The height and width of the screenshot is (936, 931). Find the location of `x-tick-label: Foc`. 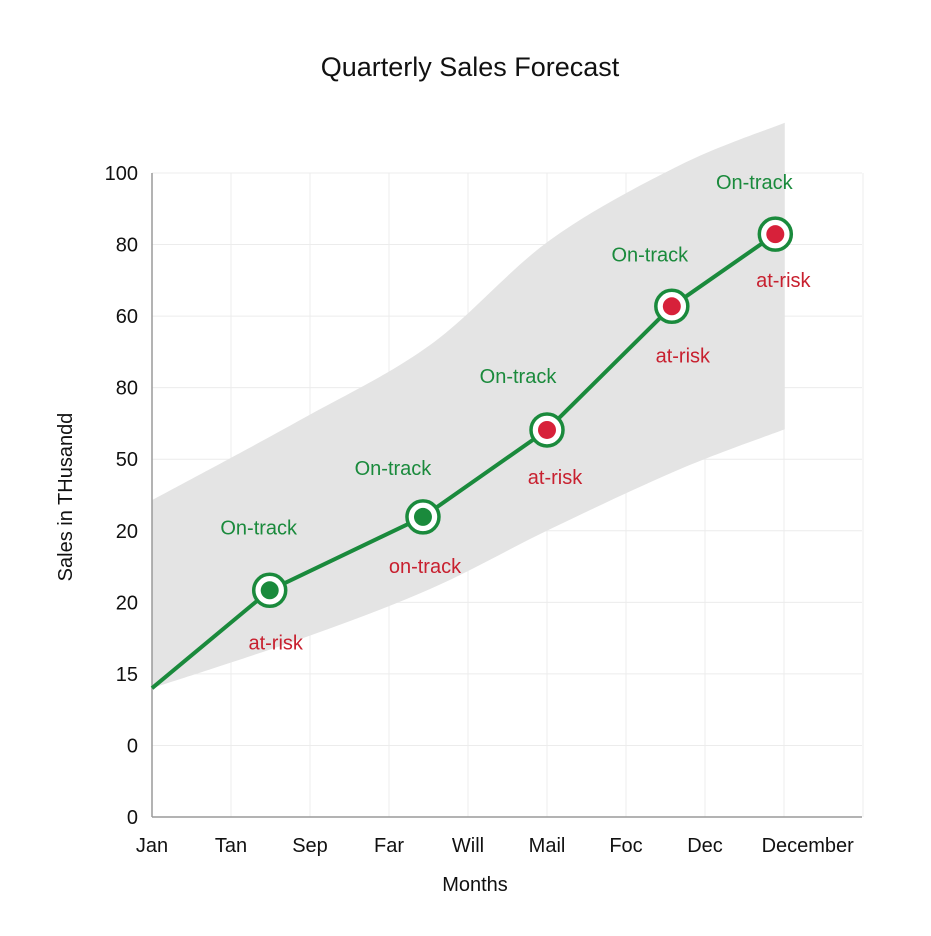

x-tick-label: Foc is located at coordinates (625, 846).